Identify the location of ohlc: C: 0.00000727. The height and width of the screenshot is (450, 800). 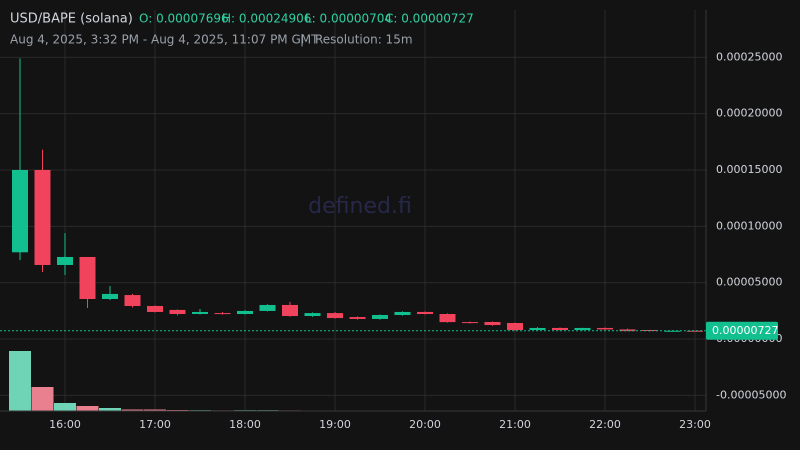
(429, 19).